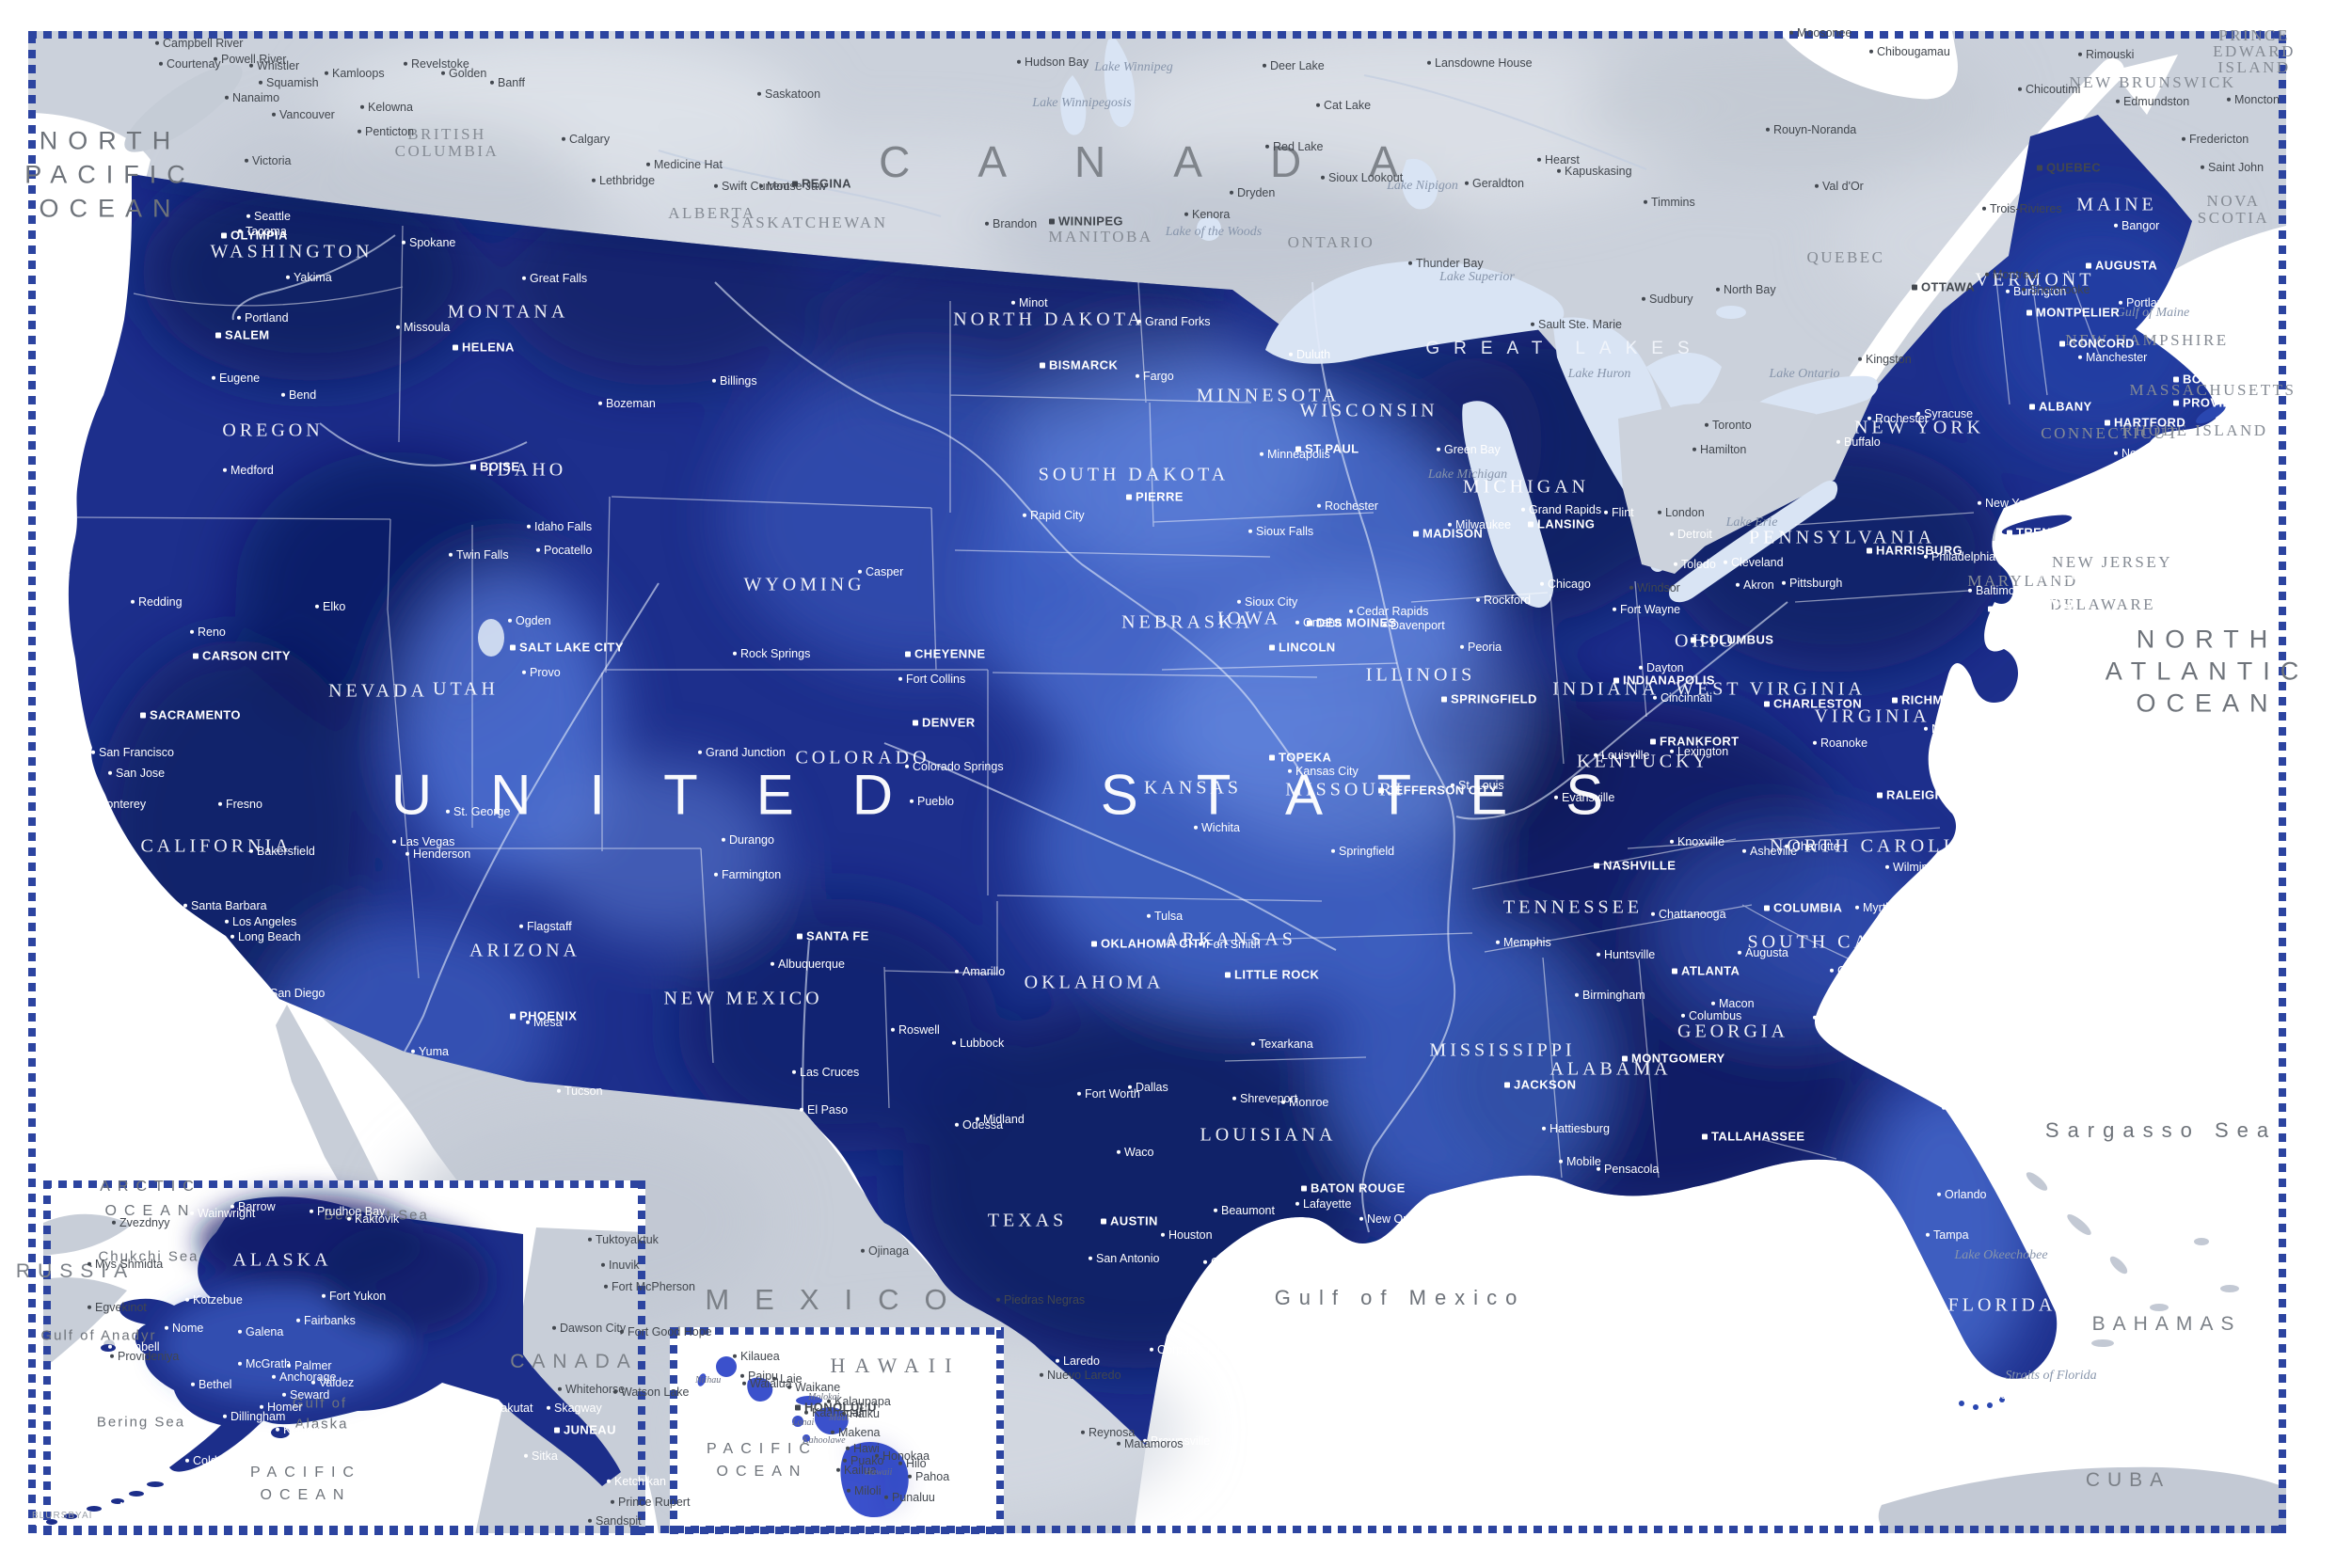 The image size is (2352, 1568). I want to click on city-label: Great Falls, so click(554, 279).